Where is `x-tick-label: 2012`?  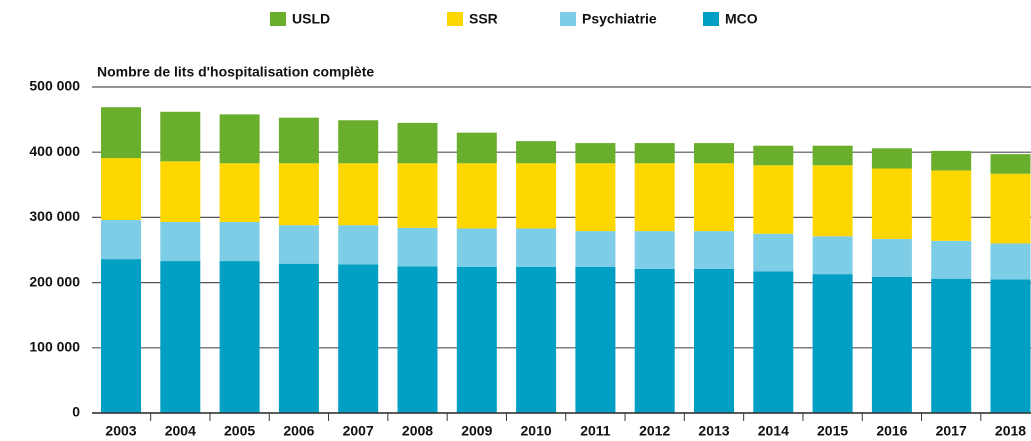 x-tick-label: 2012 is located at coordinates (654, 431).